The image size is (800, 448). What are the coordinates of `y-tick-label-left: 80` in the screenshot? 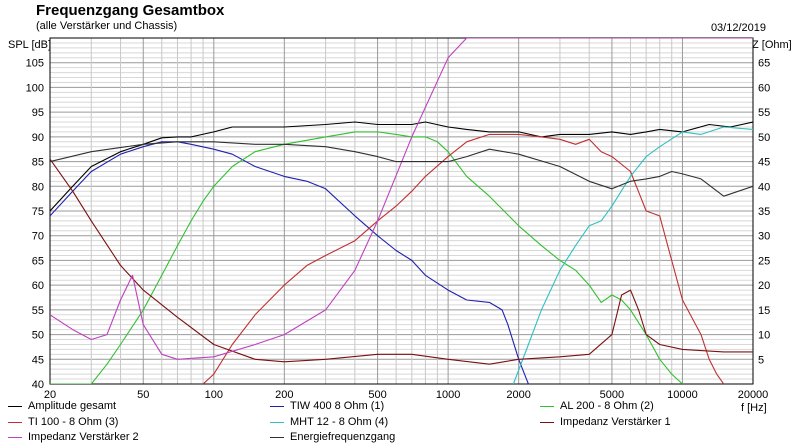 It's located at (38, 187).